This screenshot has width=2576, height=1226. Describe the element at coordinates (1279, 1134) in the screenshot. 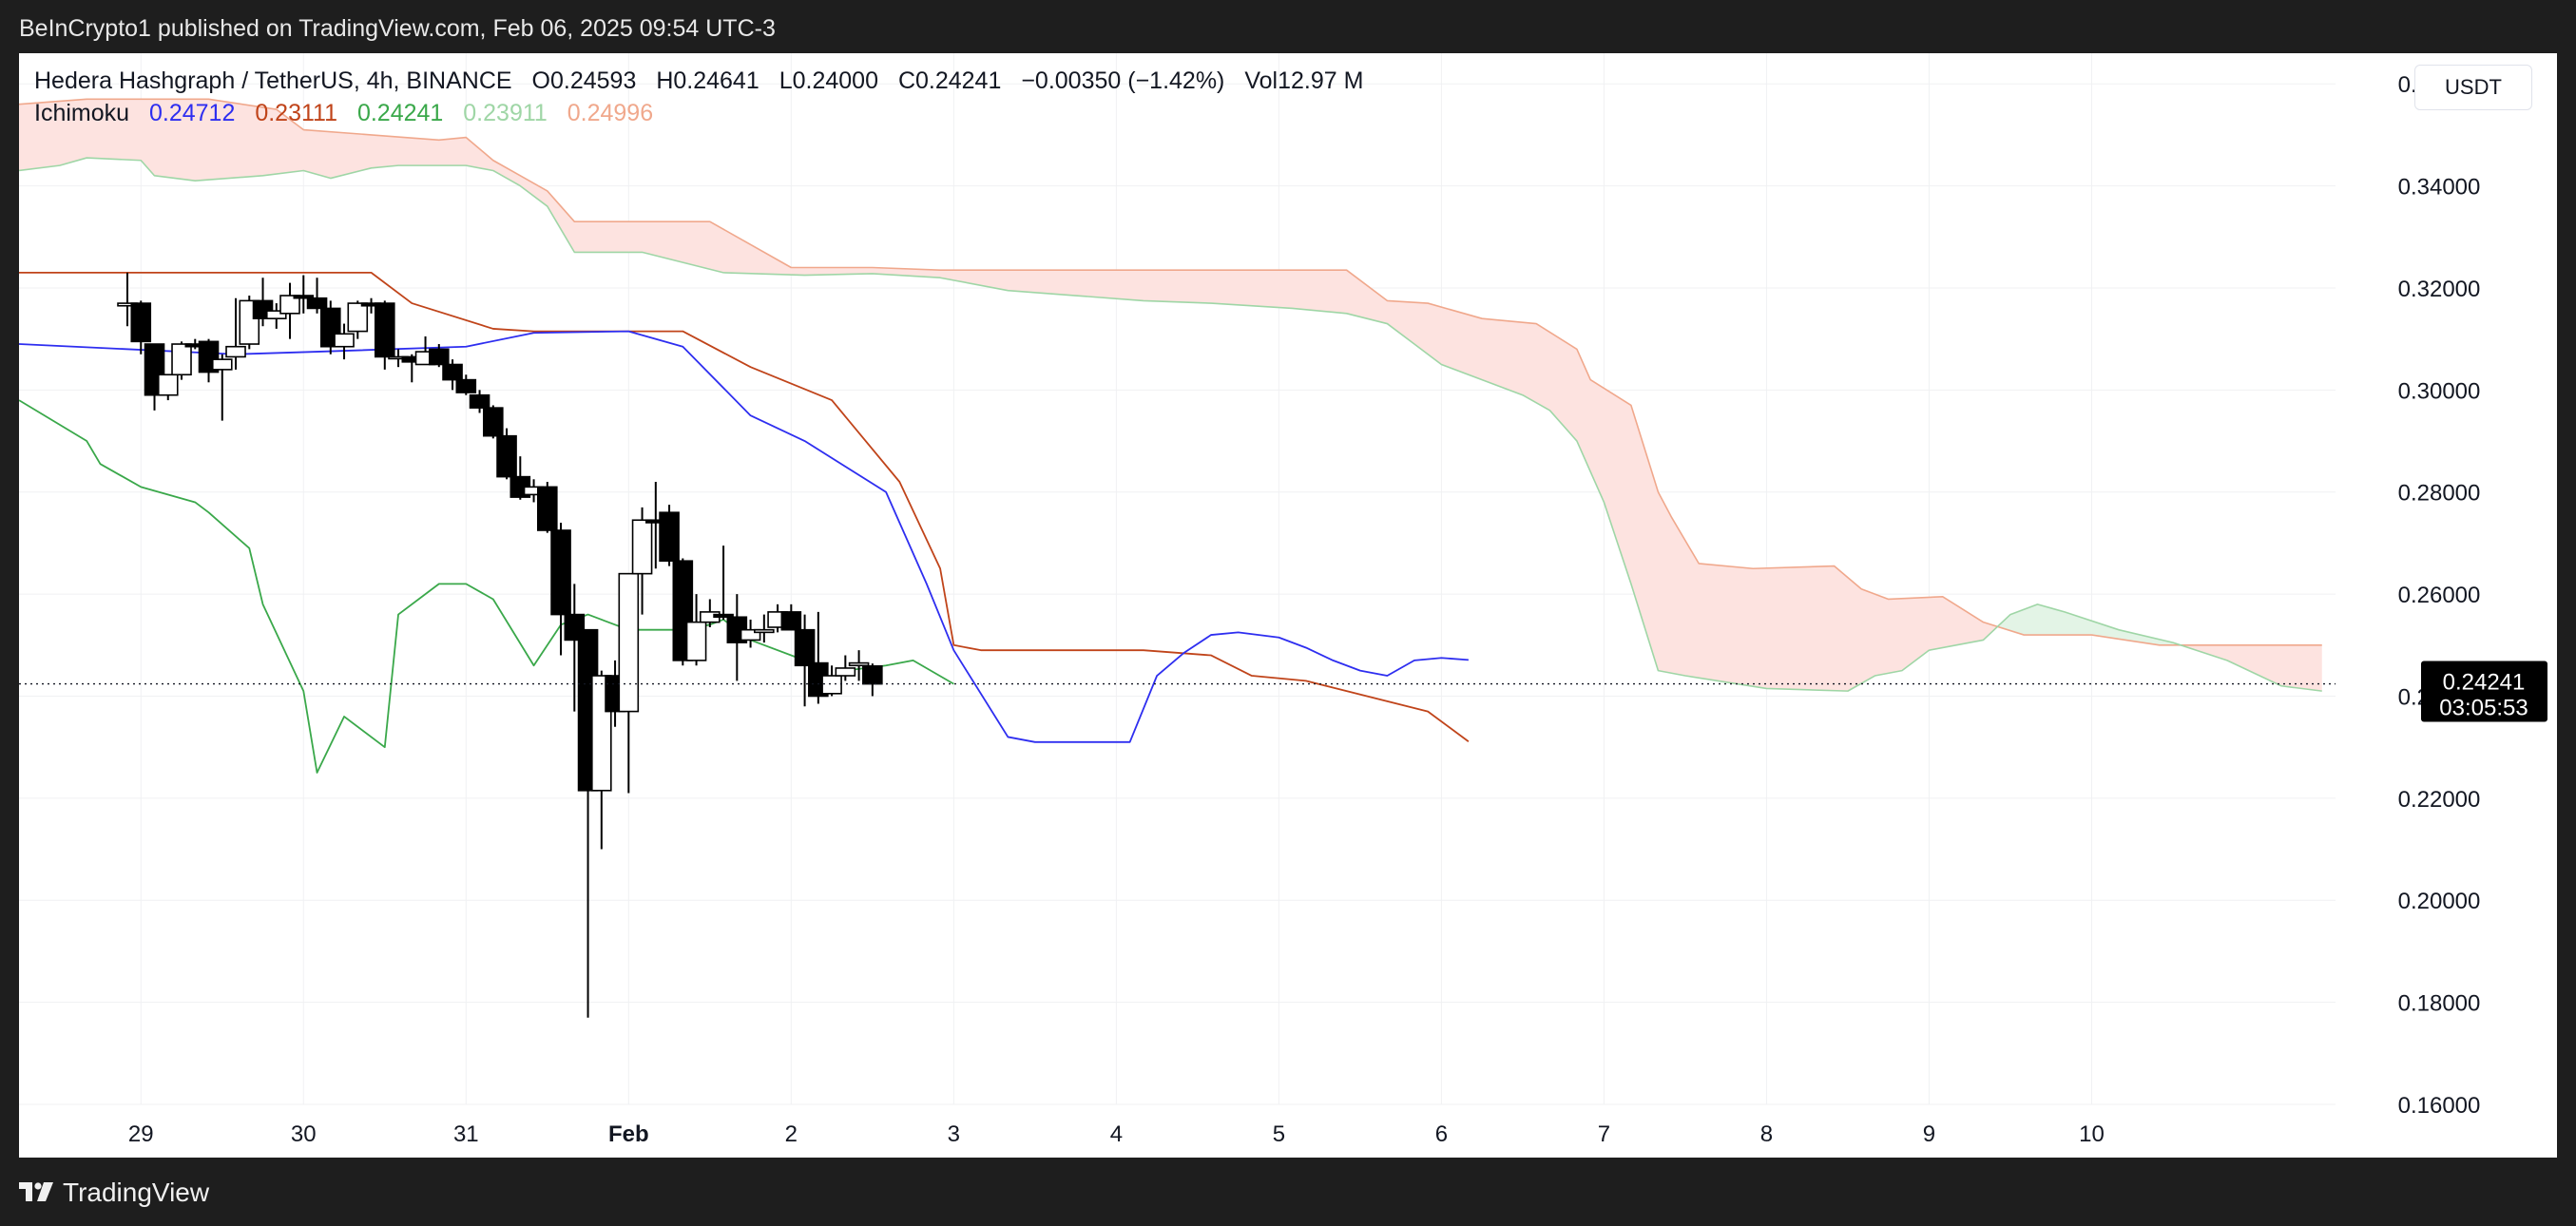

I see `x-tick-label: 5` at that location.